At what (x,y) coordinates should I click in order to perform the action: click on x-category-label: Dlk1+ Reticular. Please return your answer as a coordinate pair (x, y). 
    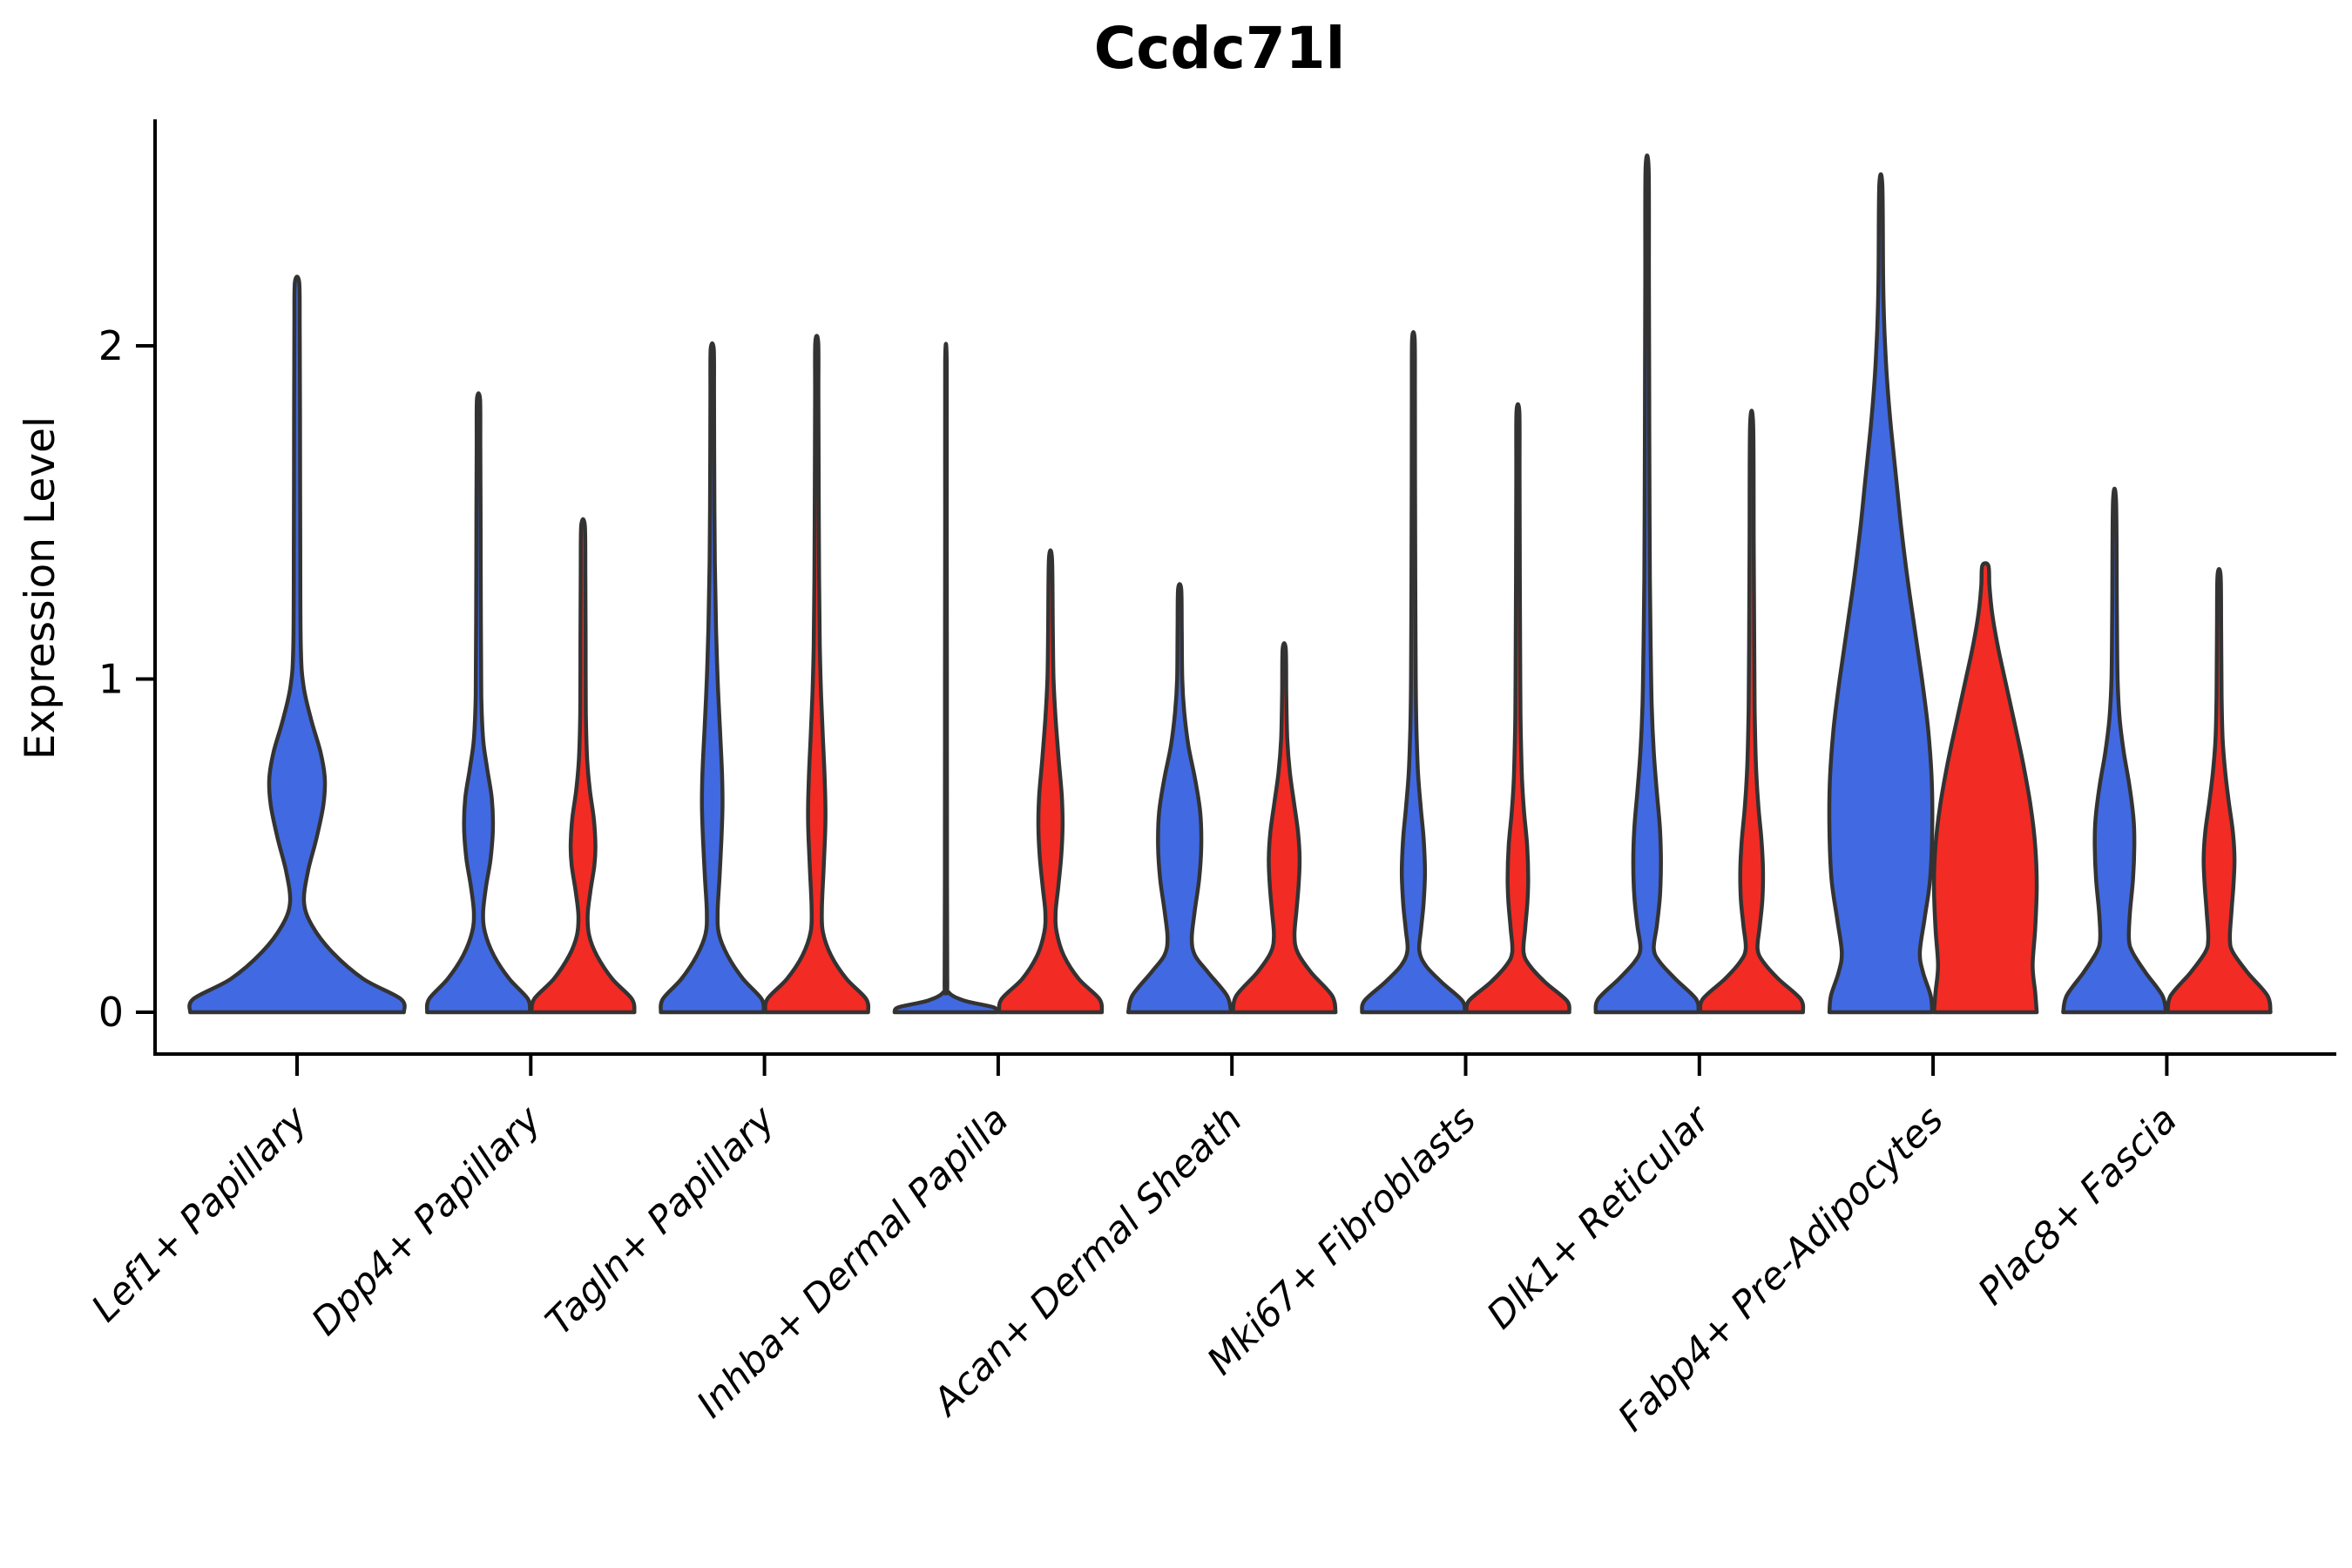
    Looking at the image, I should click on (1599, 1217).